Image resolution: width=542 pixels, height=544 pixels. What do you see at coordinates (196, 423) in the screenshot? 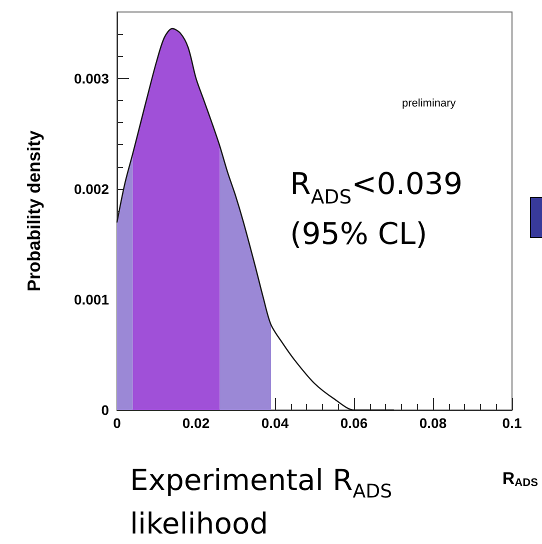
I see `x-tick-label: 0.02` at bounding box center [196, 423].